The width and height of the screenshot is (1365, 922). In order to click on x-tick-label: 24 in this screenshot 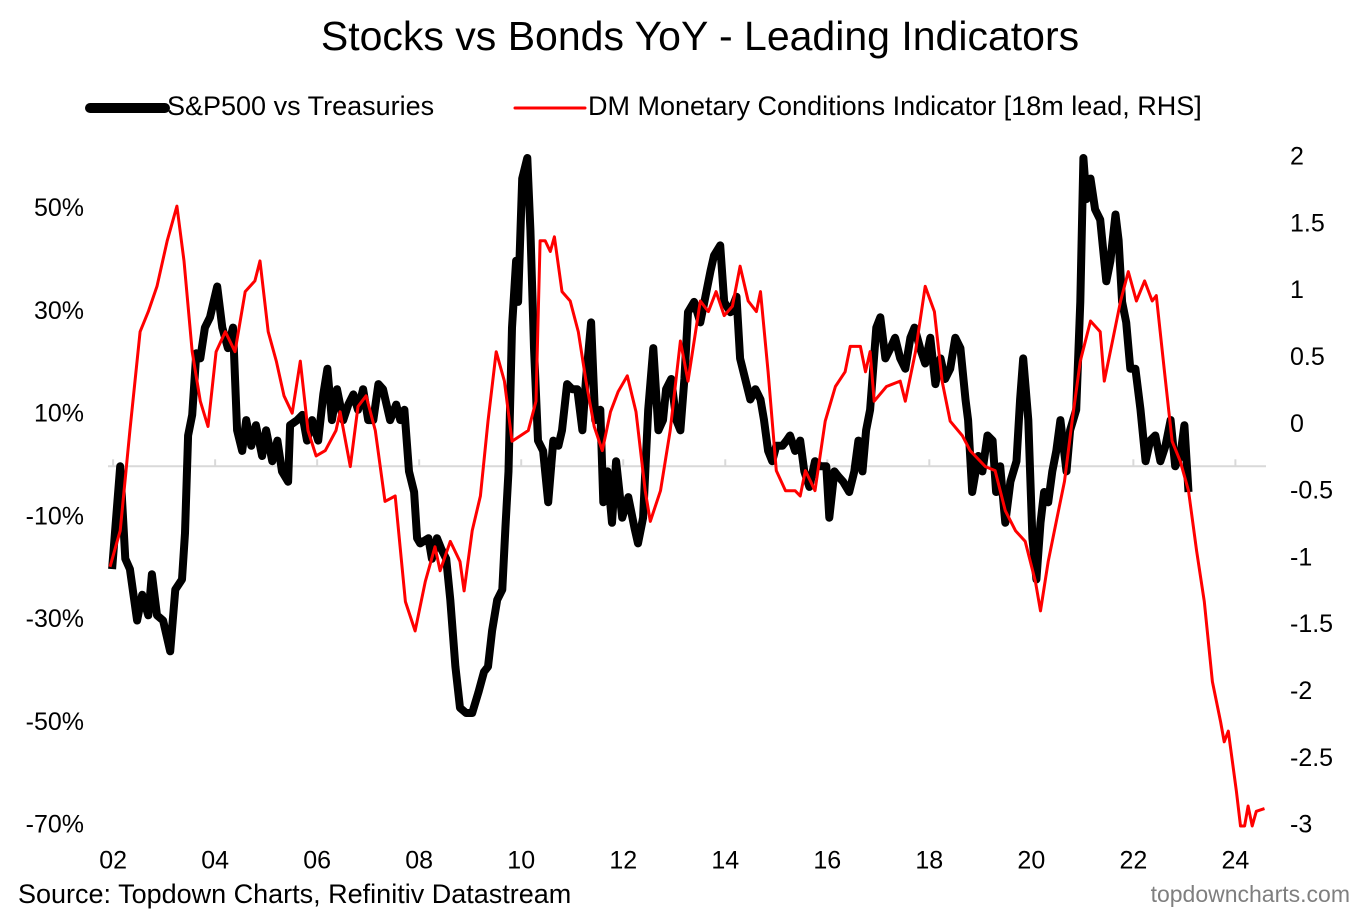, I will do `click(1235, 861)`.